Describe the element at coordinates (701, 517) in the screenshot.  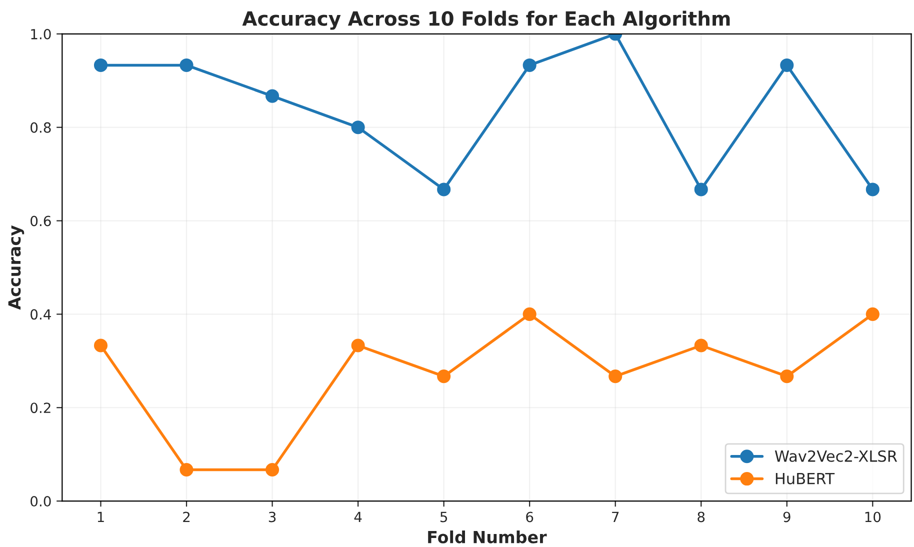
I see `x-tick-label: 8` at that location.